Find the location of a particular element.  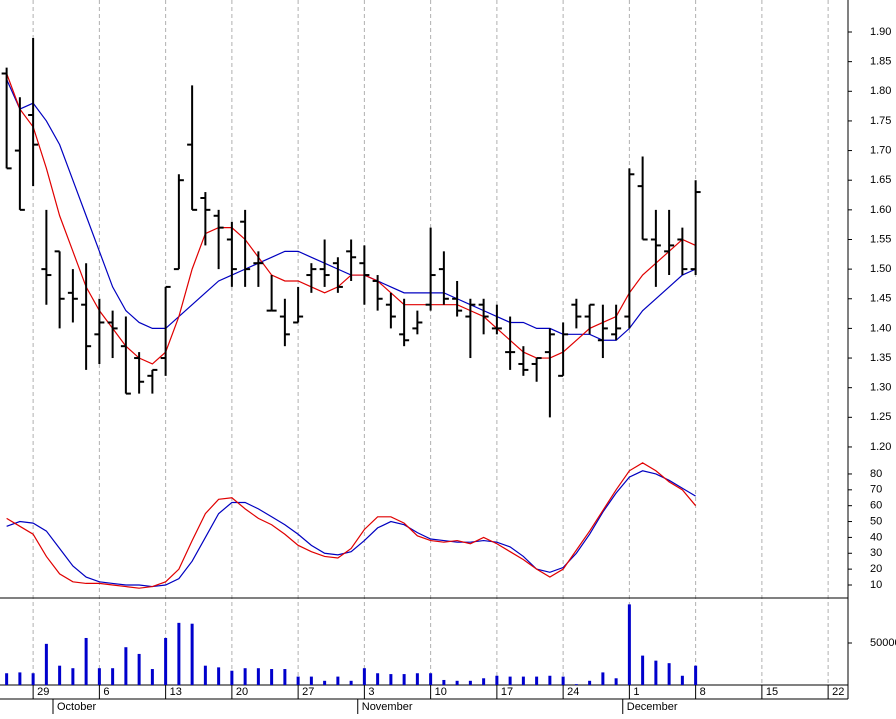

x-tick-label: 1 is located at coordinates (636, 692).